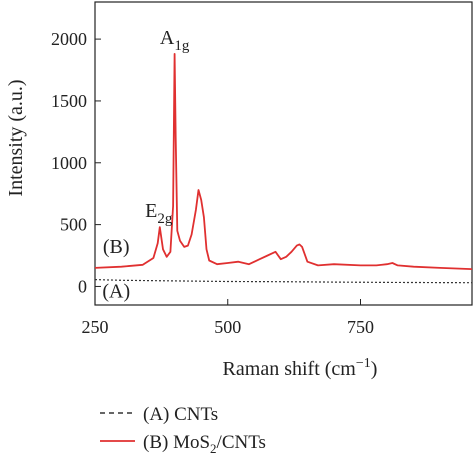  What do you see at coordinates (241, 442) in the screenshot?
I see `legend-label-mos2-b: /CNTs` at bounding box center [241, 442].